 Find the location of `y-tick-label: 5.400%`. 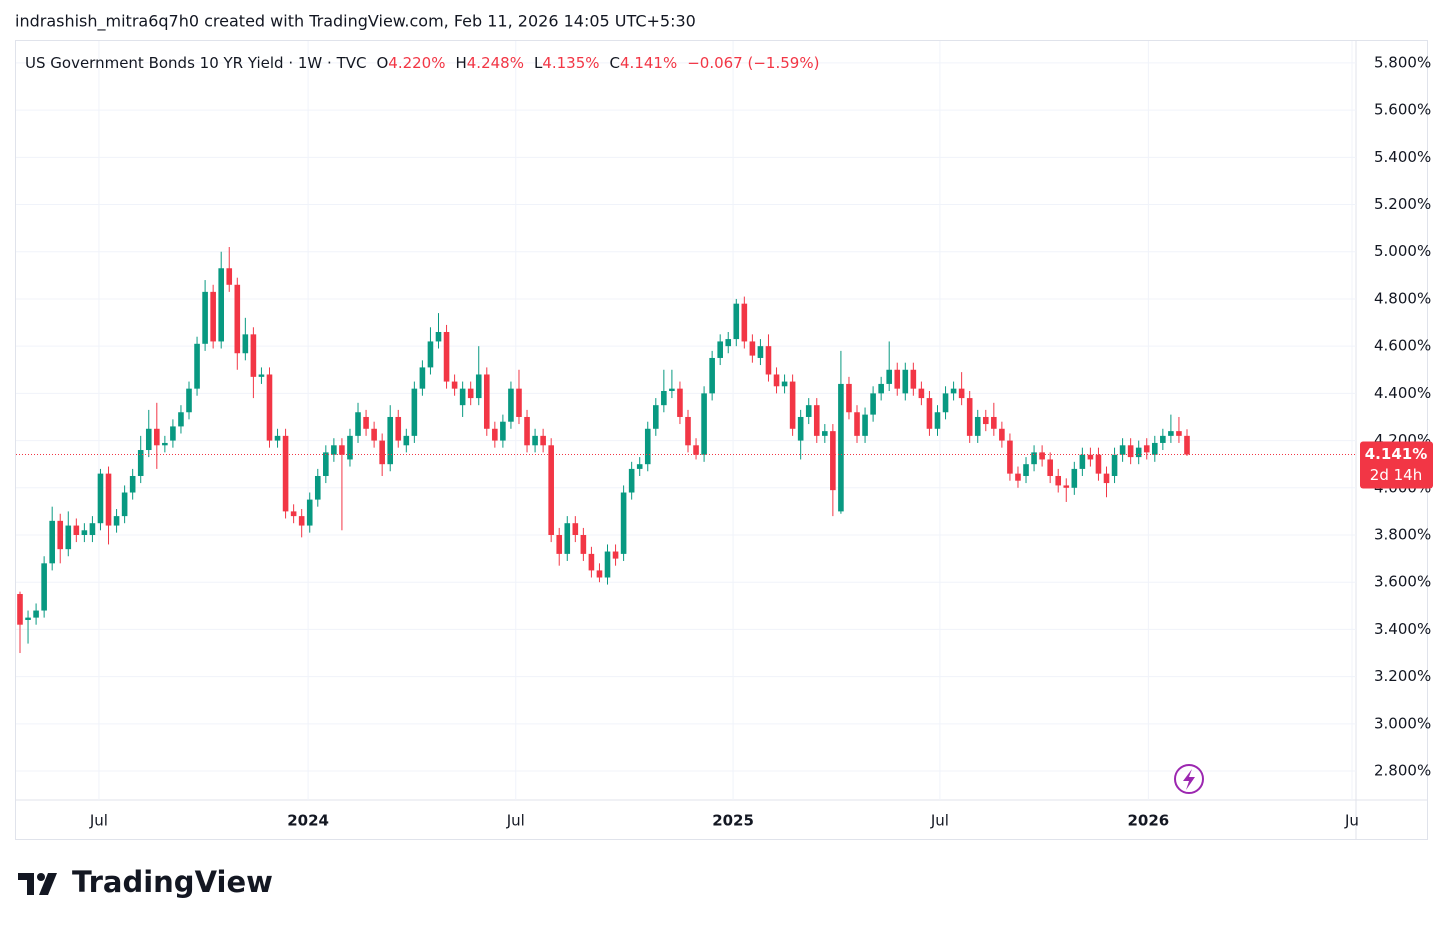

y-tick-label: 5.400% is located at coordinates (1402, 157).